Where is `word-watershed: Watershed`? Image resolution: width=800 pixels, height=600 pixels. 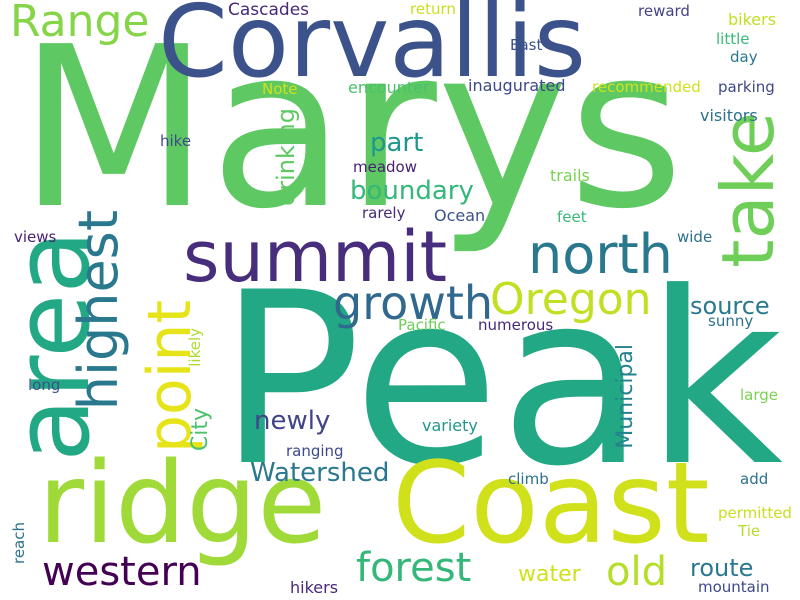 word-watershed: Watershed is located at coordinates (320, 473).